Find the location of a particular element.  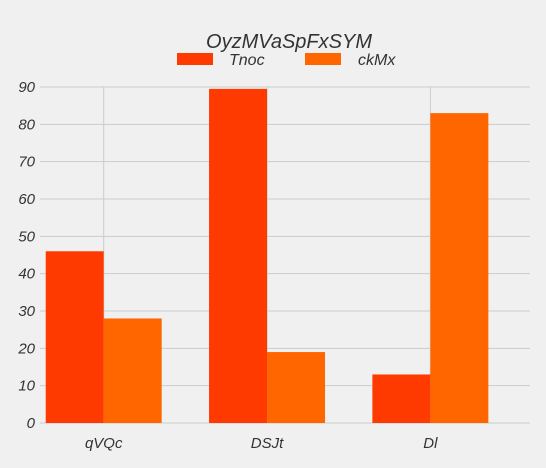

y-tick-label: 30 is located at coordinates (26, 311).